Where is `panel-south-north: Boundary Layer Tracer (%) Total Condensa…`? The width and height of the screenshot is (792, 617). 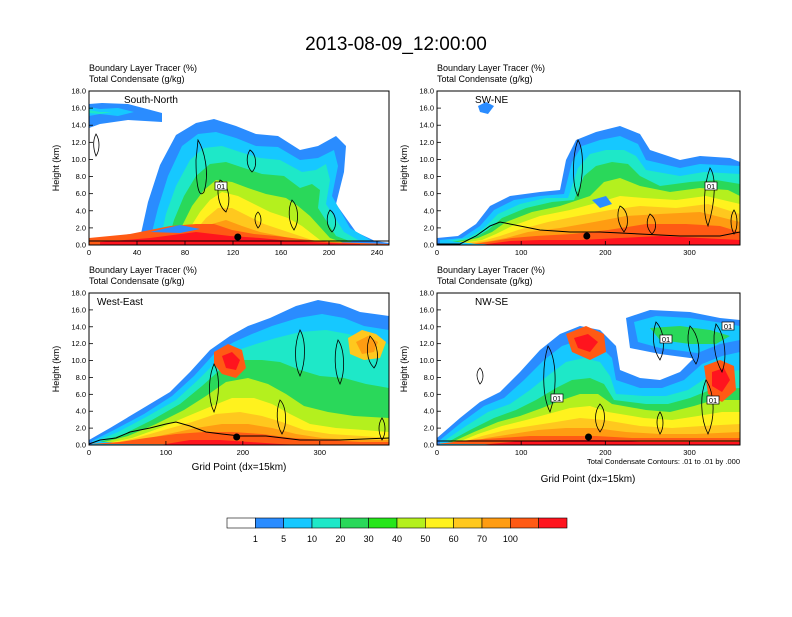
panel-south-north: Boundary Layer Tracer (%) Total Condensa… is located at coordinates (220, 160).